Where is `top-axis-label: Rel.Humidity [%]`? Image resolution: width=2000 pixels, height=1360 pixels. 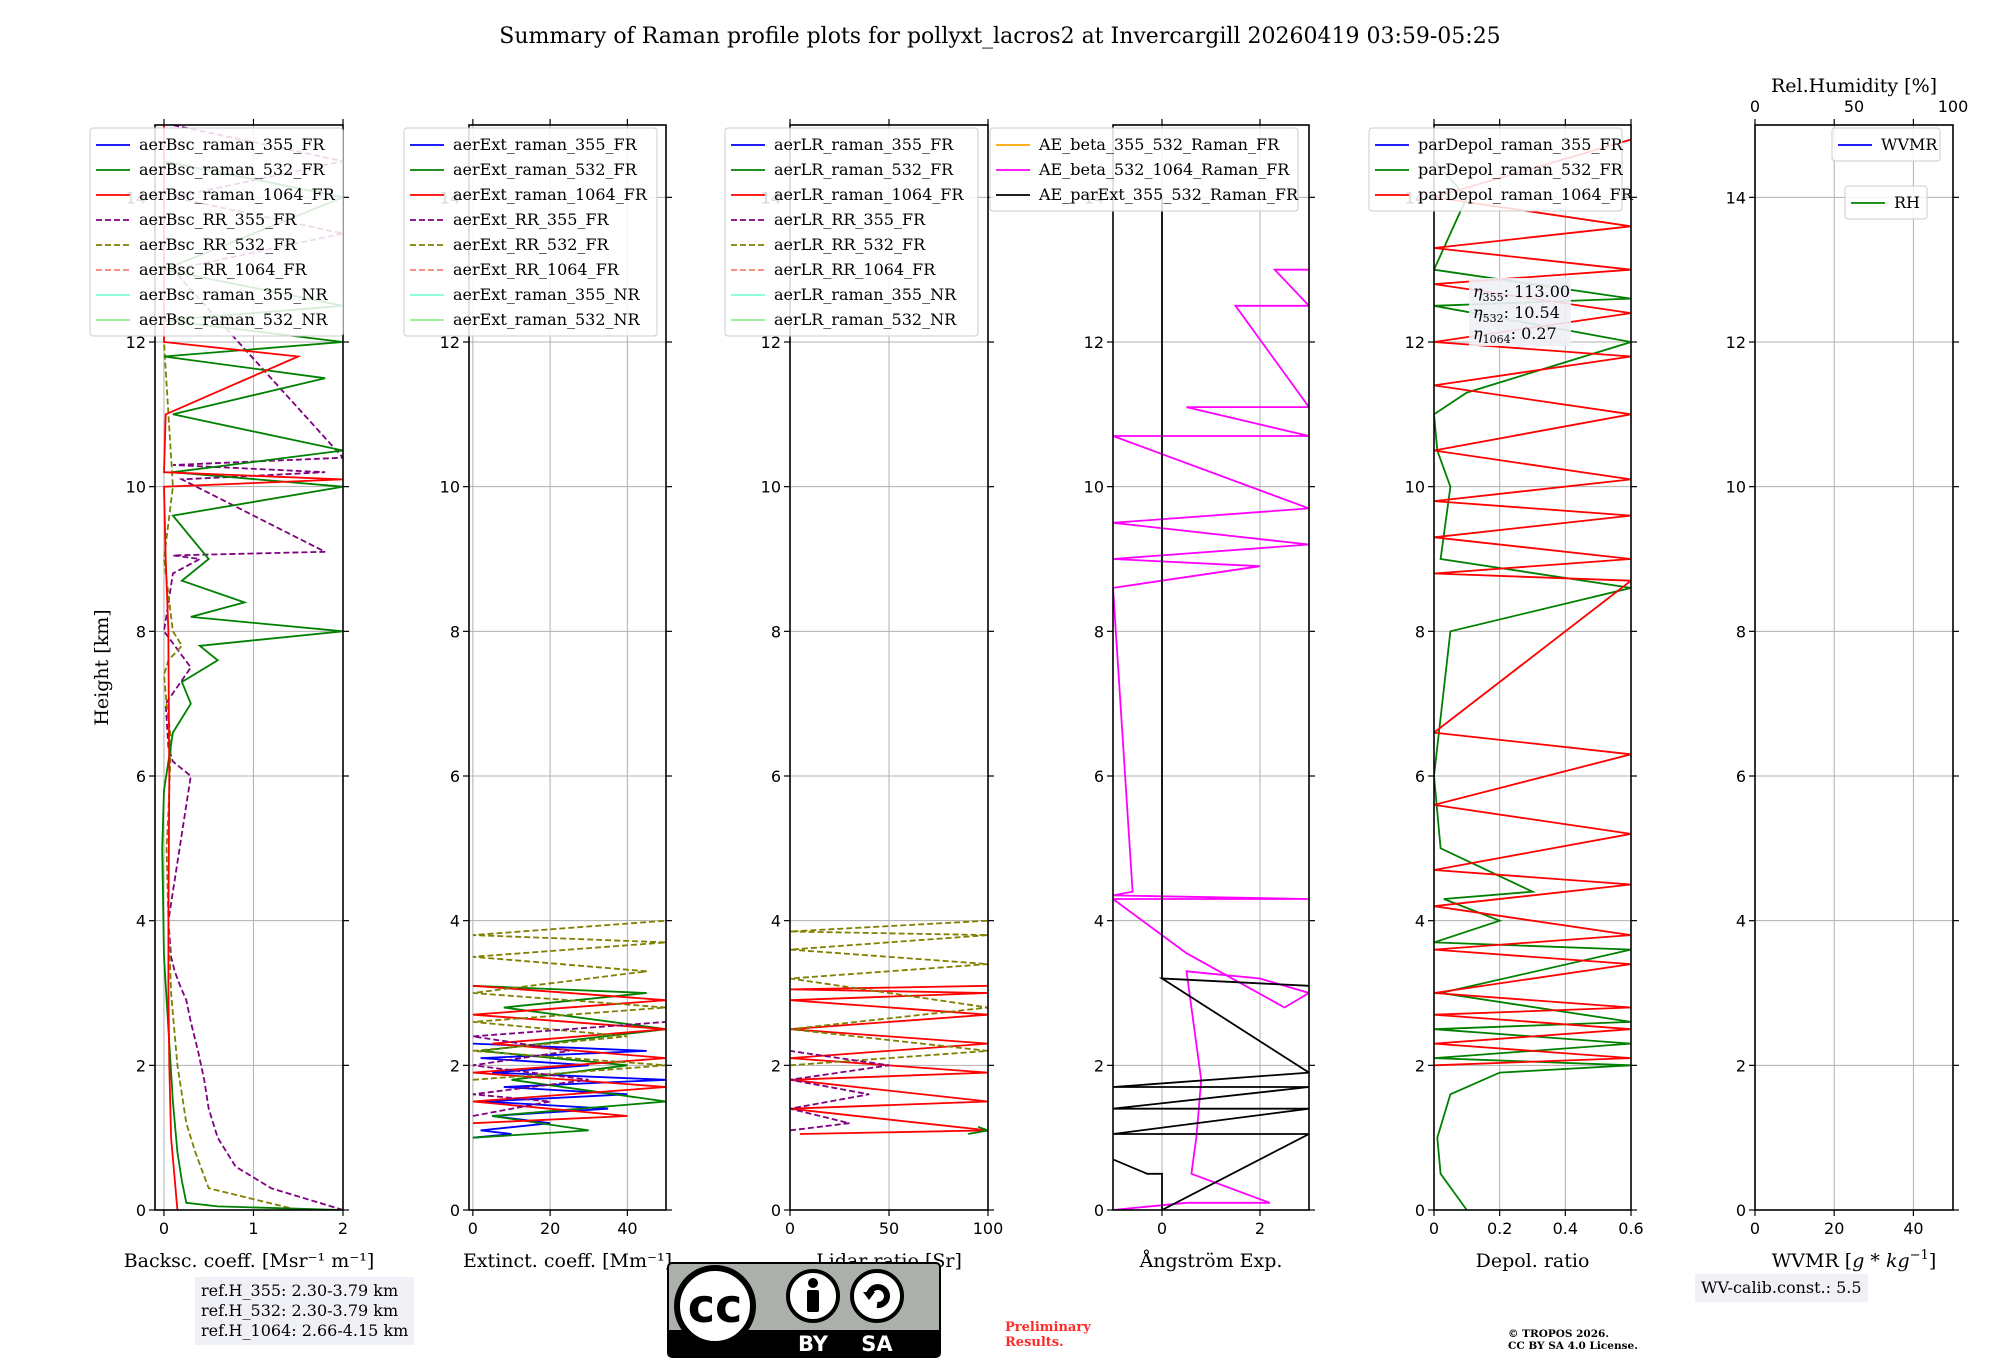 top-axis-label: Rel.Humidity [%] is located at coordinates (1854, 86).